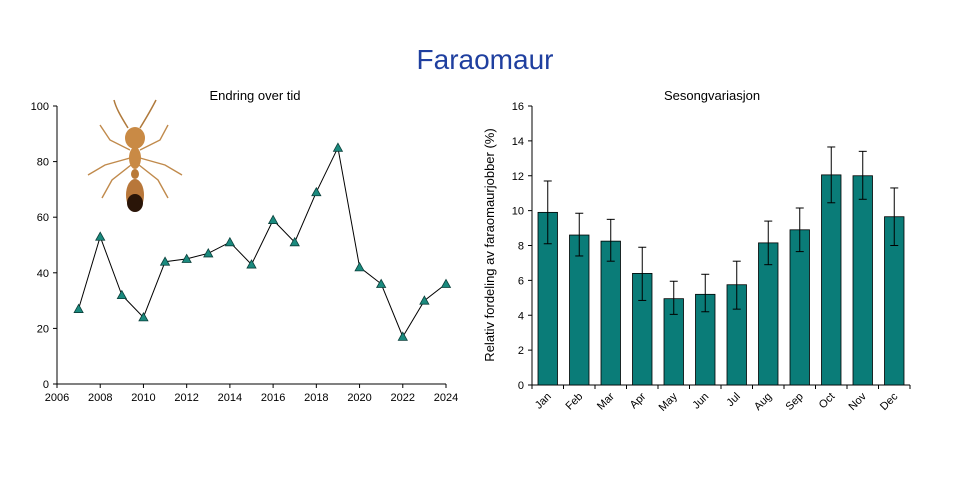 This screenshot has width=970, height=487. Describe the element at coordinates (518, 212) in the screenshot. I see `y-tick-label: 10` at that location.